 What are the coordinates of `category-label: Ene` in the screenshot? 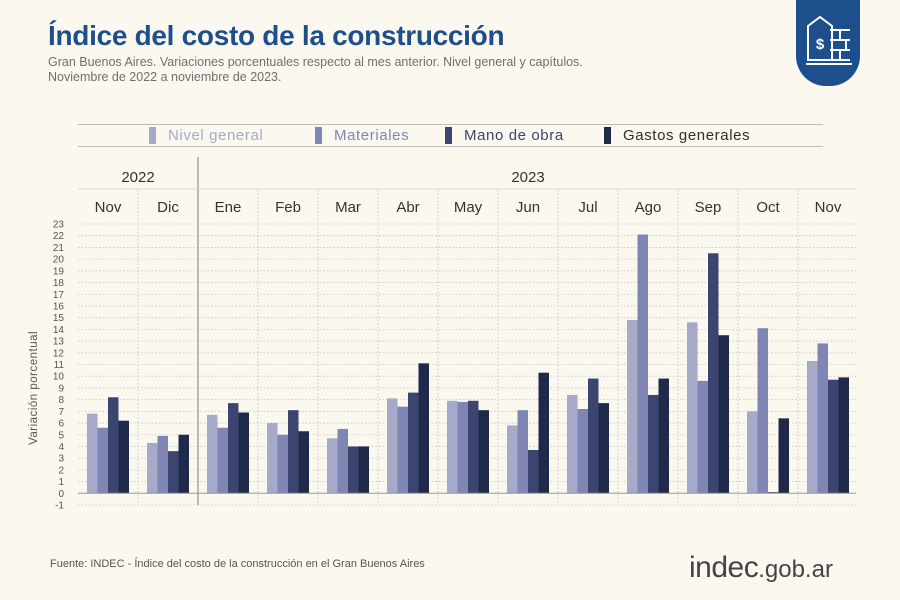 It's located at (228, 207).